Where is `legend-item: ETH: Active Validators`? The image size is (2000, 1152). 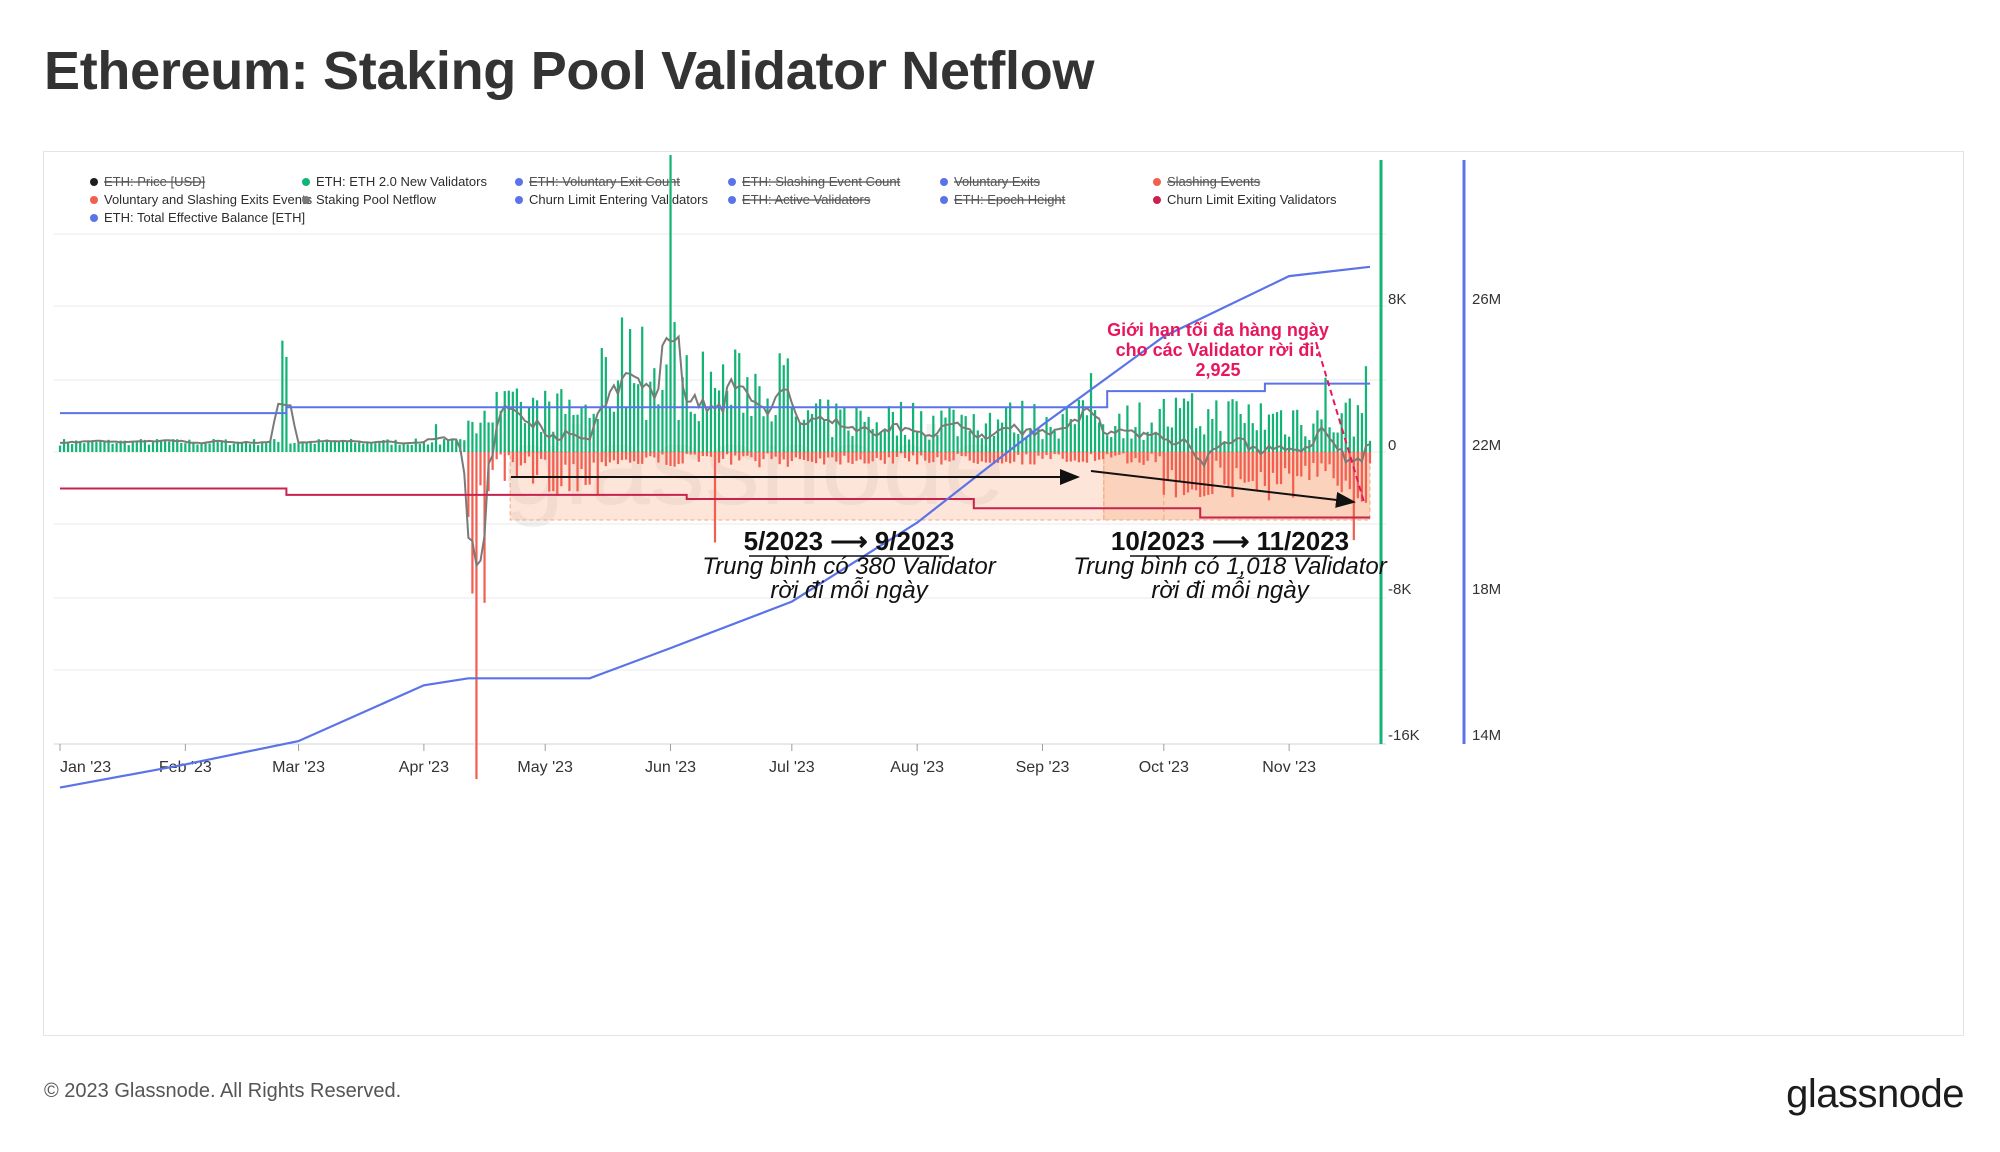 legend-item: ETH: Active Validators is located at coordinates (799, 199).